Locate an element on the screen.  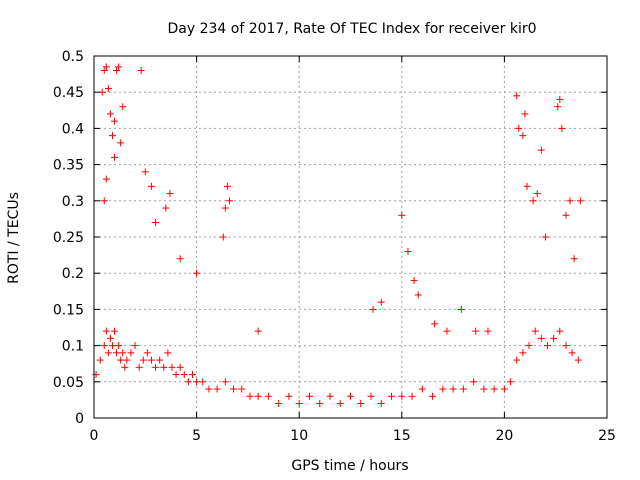
y-tick-labels: 0 0.05 0.1 0.15 0.2 0.25 0.3 0.35 0.4 0.45 0.5 is located at coordinates (68, 238).